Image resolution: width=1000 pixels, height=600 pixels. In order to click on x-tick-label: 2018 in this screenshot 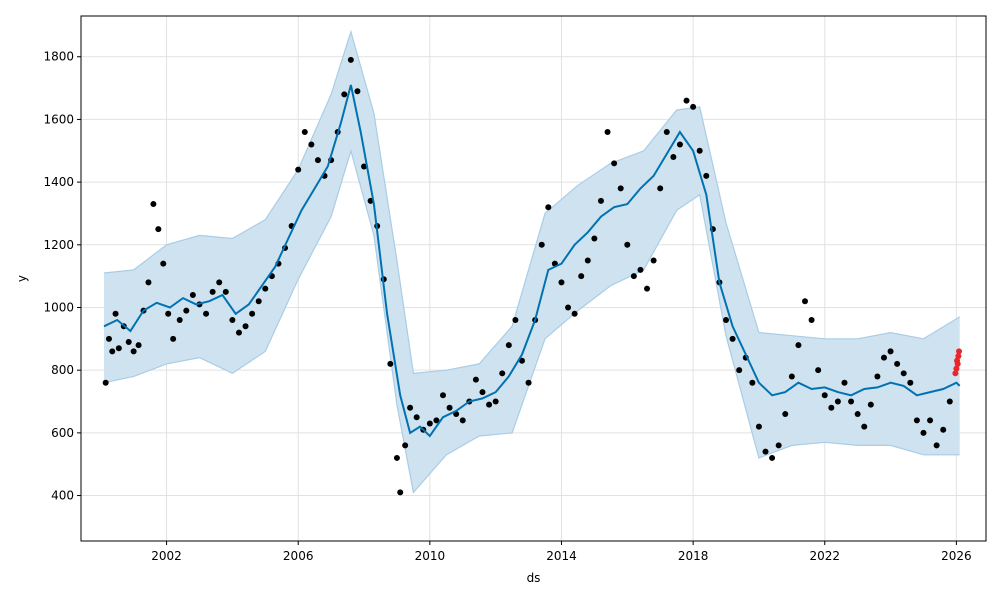, I will do `click(693, 556)`.